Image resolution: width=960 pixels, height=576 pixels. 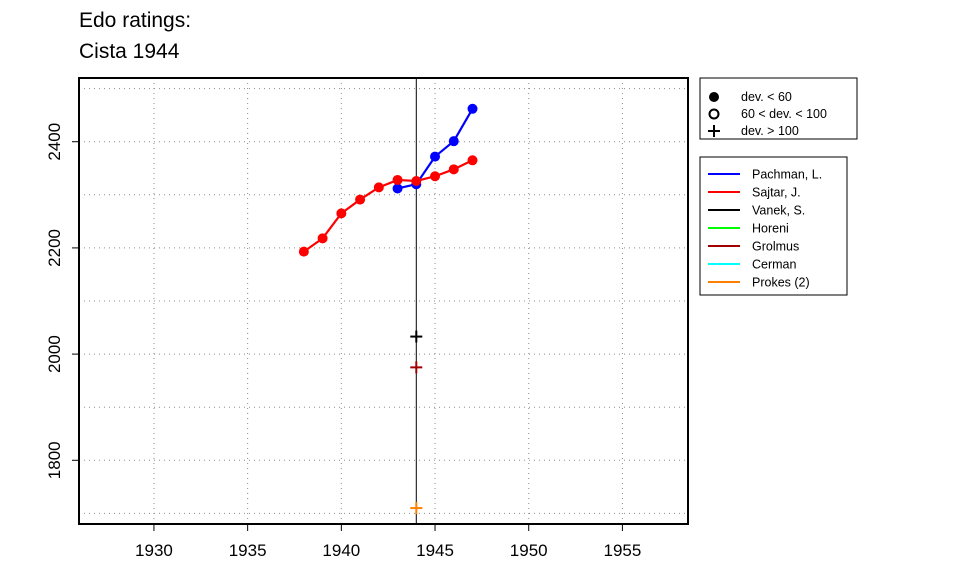 I want to click on series-prokes-2-, so click(x=416, y=508).